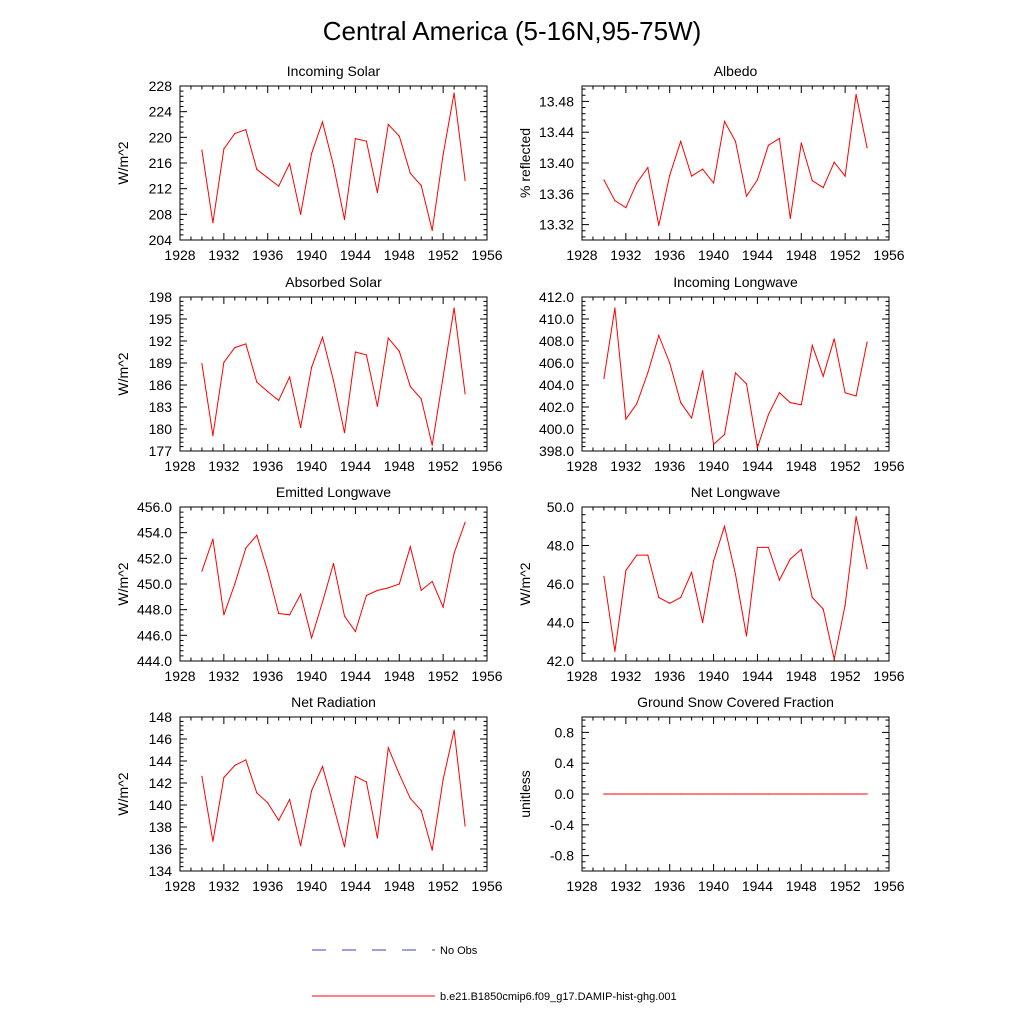  Describe the element at coordinates (311, 255) in the screenshot. I see `x-tick-label: 1940` at that location.